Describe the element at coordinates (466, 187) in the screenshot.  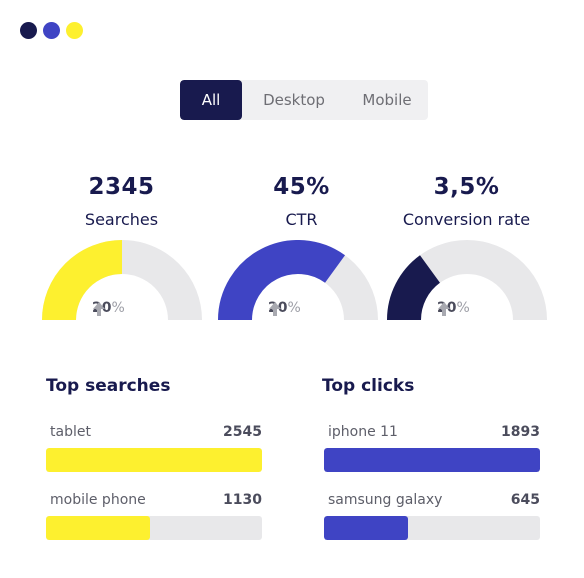
I see `stat-value: 3,5%` at that location.